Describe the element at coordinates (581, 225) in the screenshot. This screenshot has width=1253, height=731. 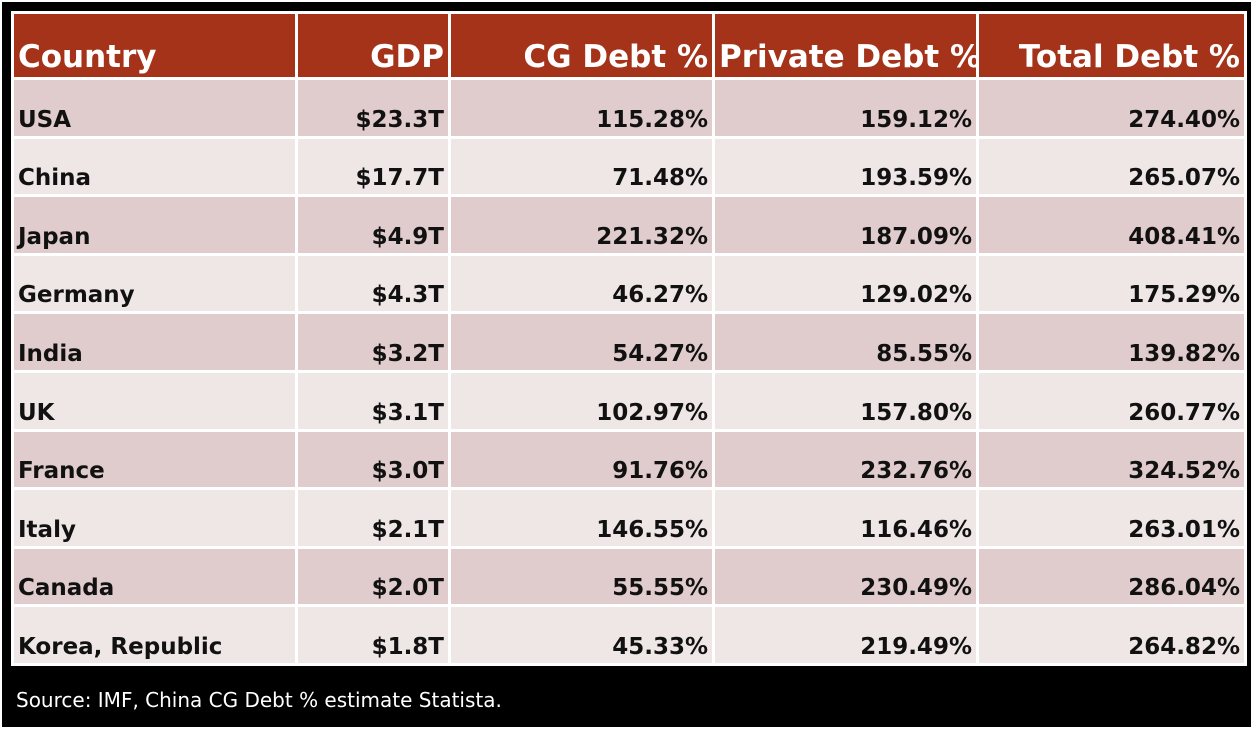
I see `cell-cg-debt: 221.32%` at that location.